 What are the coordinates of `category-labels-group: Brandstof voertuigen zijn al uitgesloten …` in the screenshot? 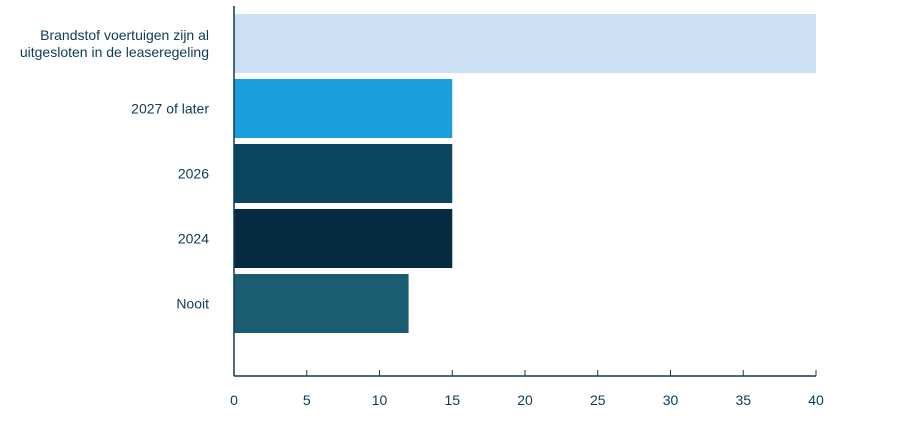 It's located at (114, 169).